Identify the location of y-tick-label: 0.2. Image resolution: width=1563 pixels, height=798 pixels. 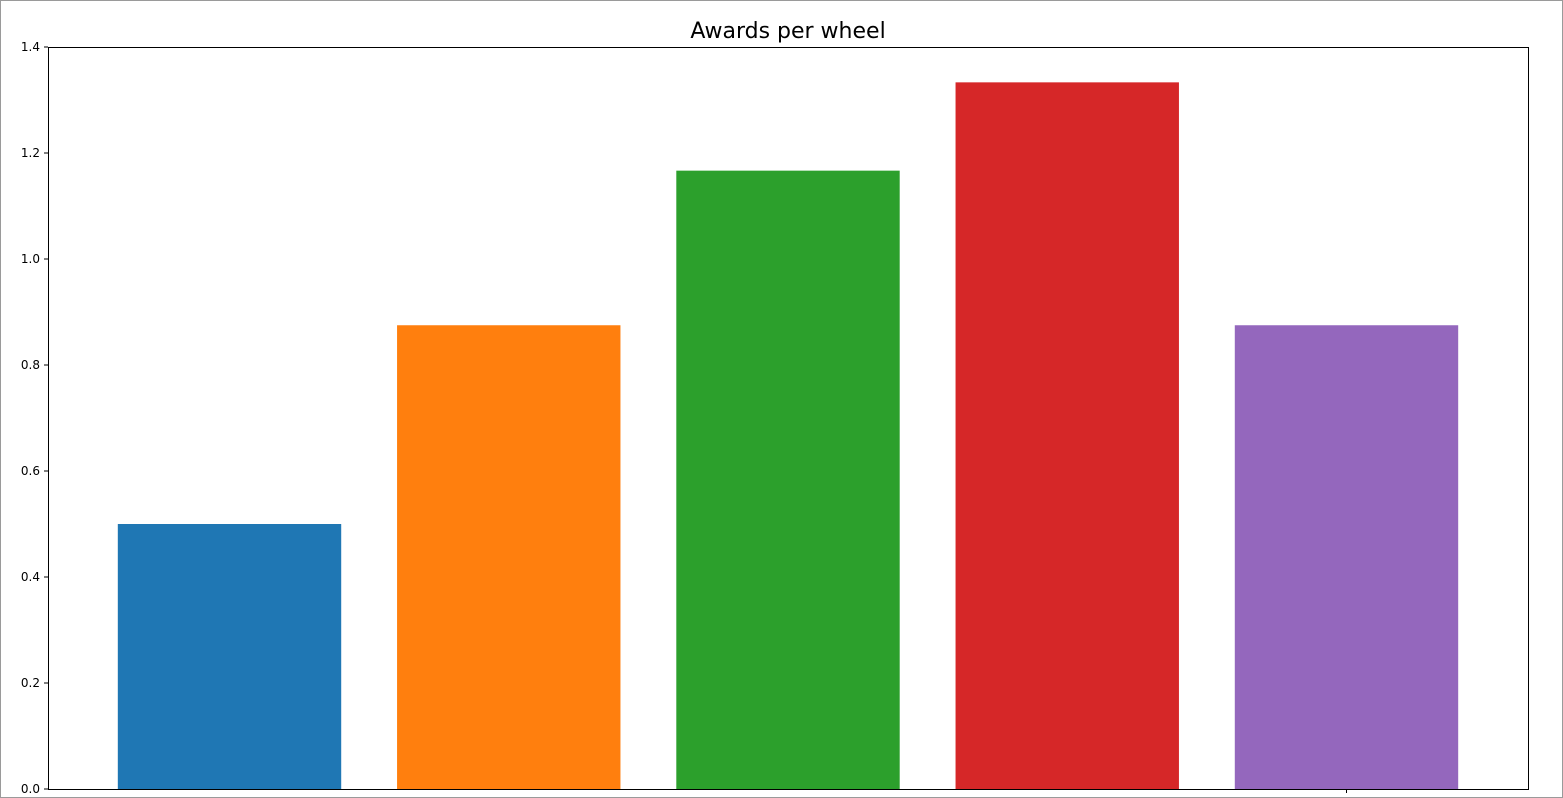
(30, 683).